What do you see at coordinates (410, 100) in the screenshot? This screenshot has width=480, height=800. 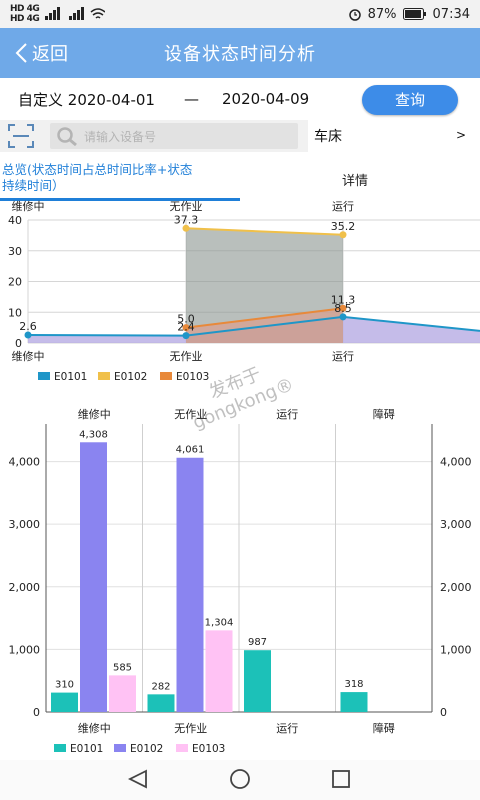 I see `query-button: 查询` at bounding box center [410, 100].